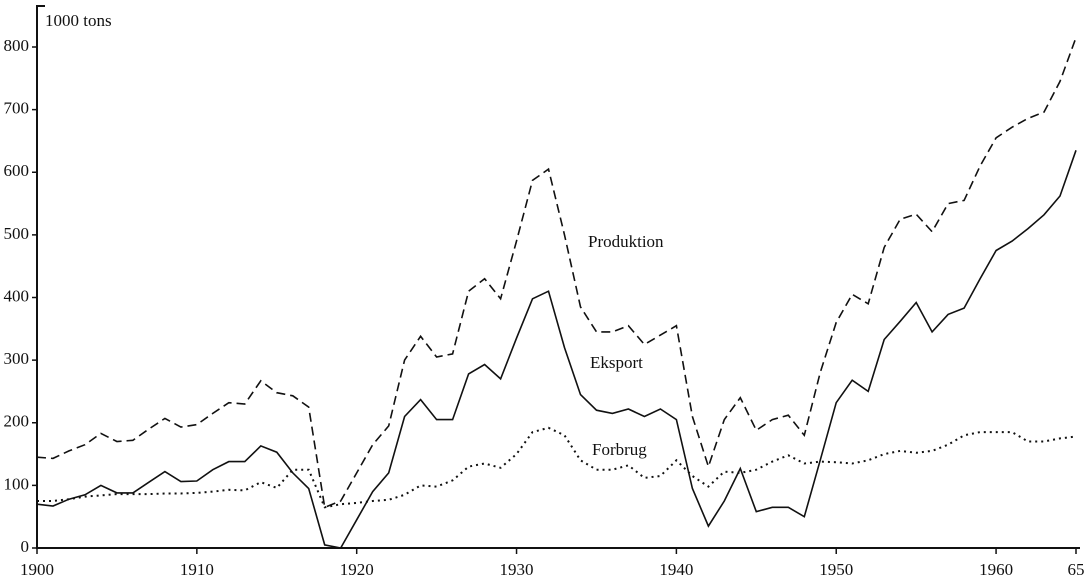  Describe the element at coordinates (836, 569) in the screenshot. I see `x-tick-label: 1950` at that location.